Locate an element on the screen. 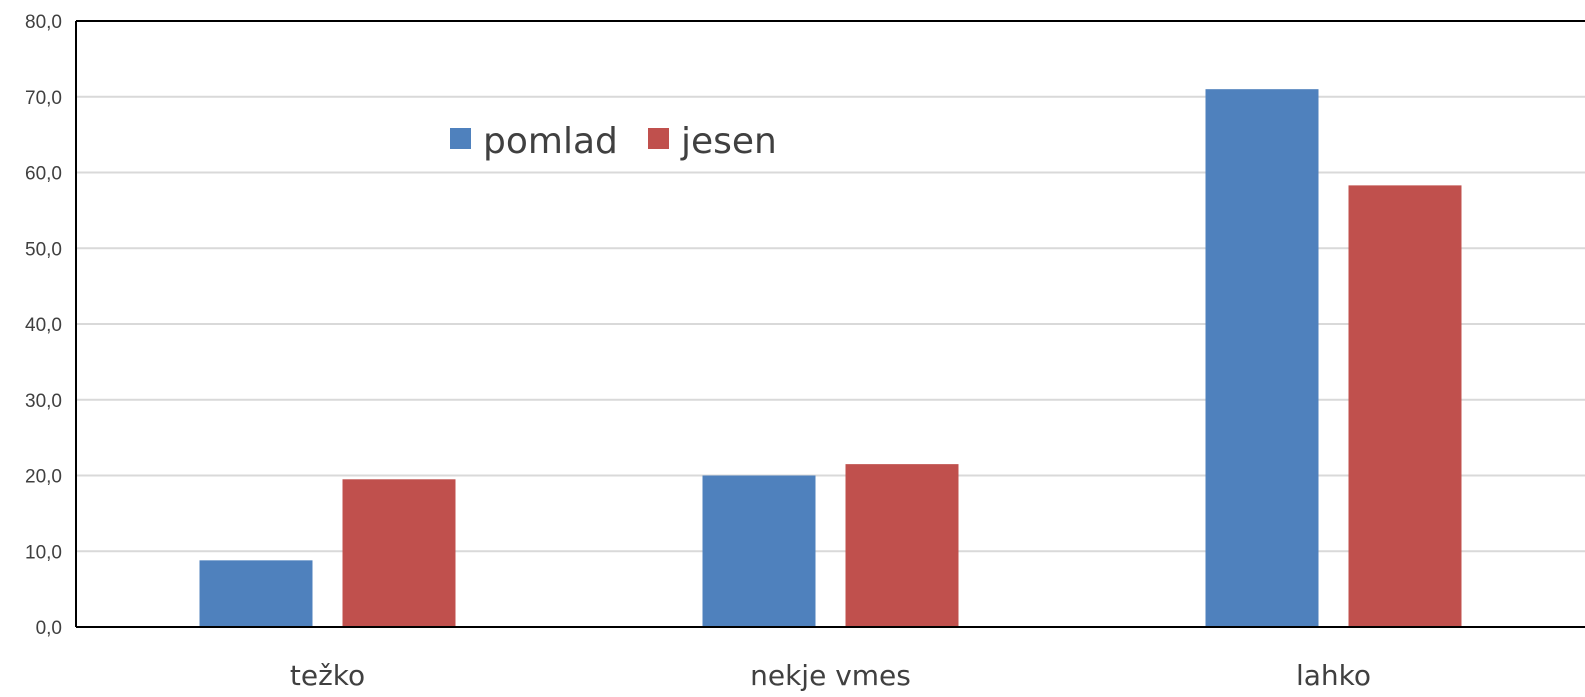 Image resolution: width=1585 pixels, height=697 pixels. x-category-label: nekje vmes is located at coordinates (830, 675).